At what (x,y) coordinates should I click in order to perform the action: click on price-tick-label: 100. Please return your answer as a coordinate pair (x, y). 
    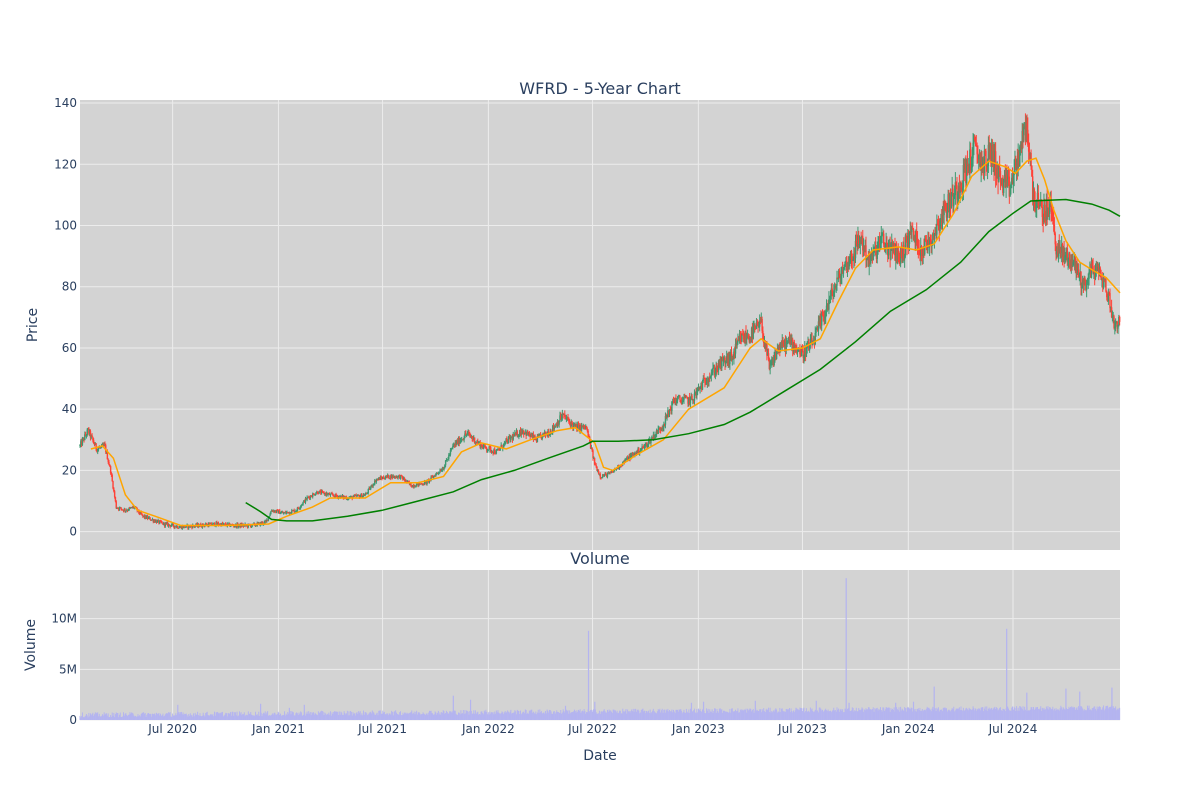
    Looking at the image, I should click on (65, 226).